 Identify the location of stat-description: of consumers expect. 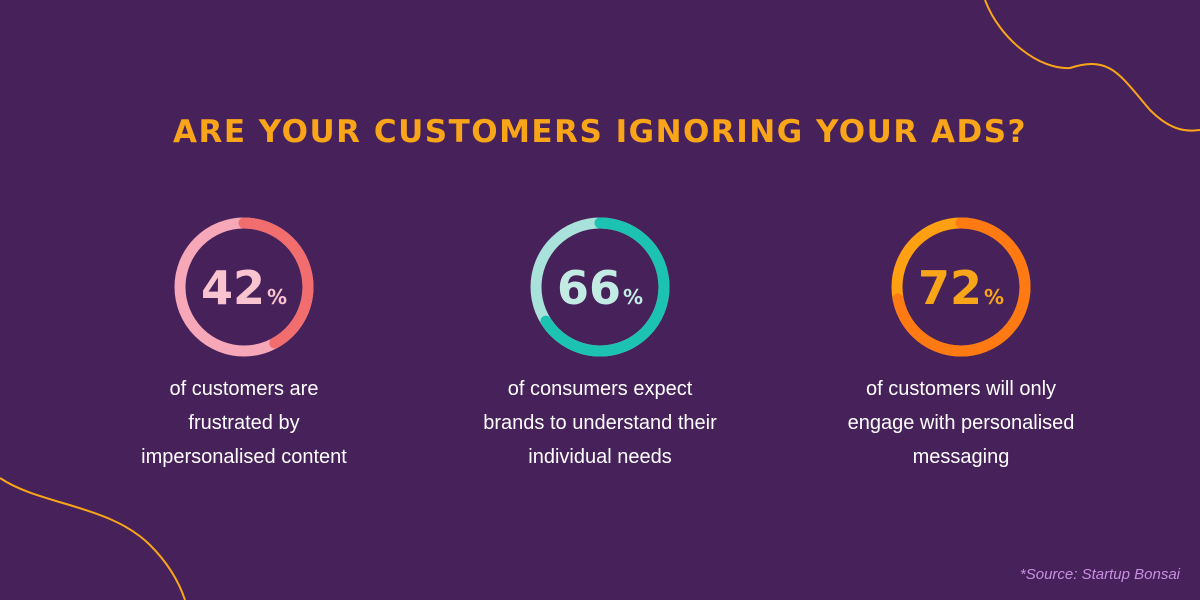
(600, 389).